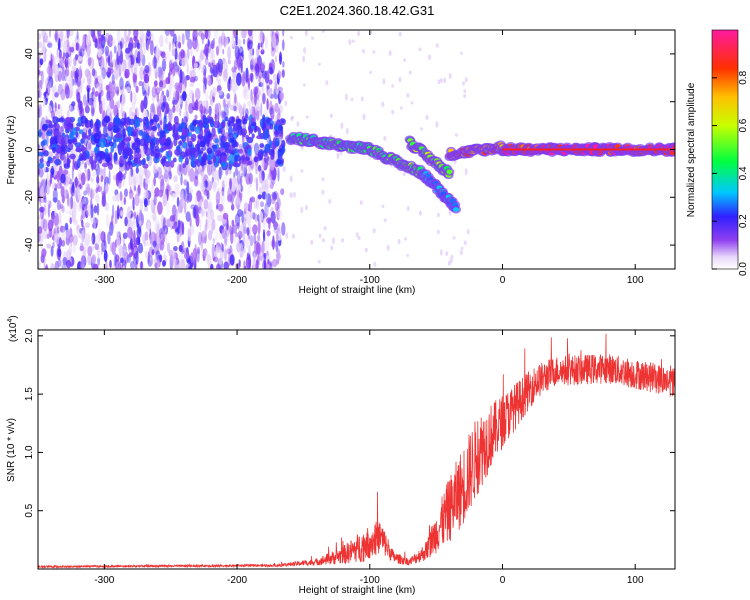 The height and width of the screenshot is (600, 750). What do you see at coordinates (29, 452) in the screenshot?
I see `snr-y-tick-label: 1.0` at bounding box center [29, 452].